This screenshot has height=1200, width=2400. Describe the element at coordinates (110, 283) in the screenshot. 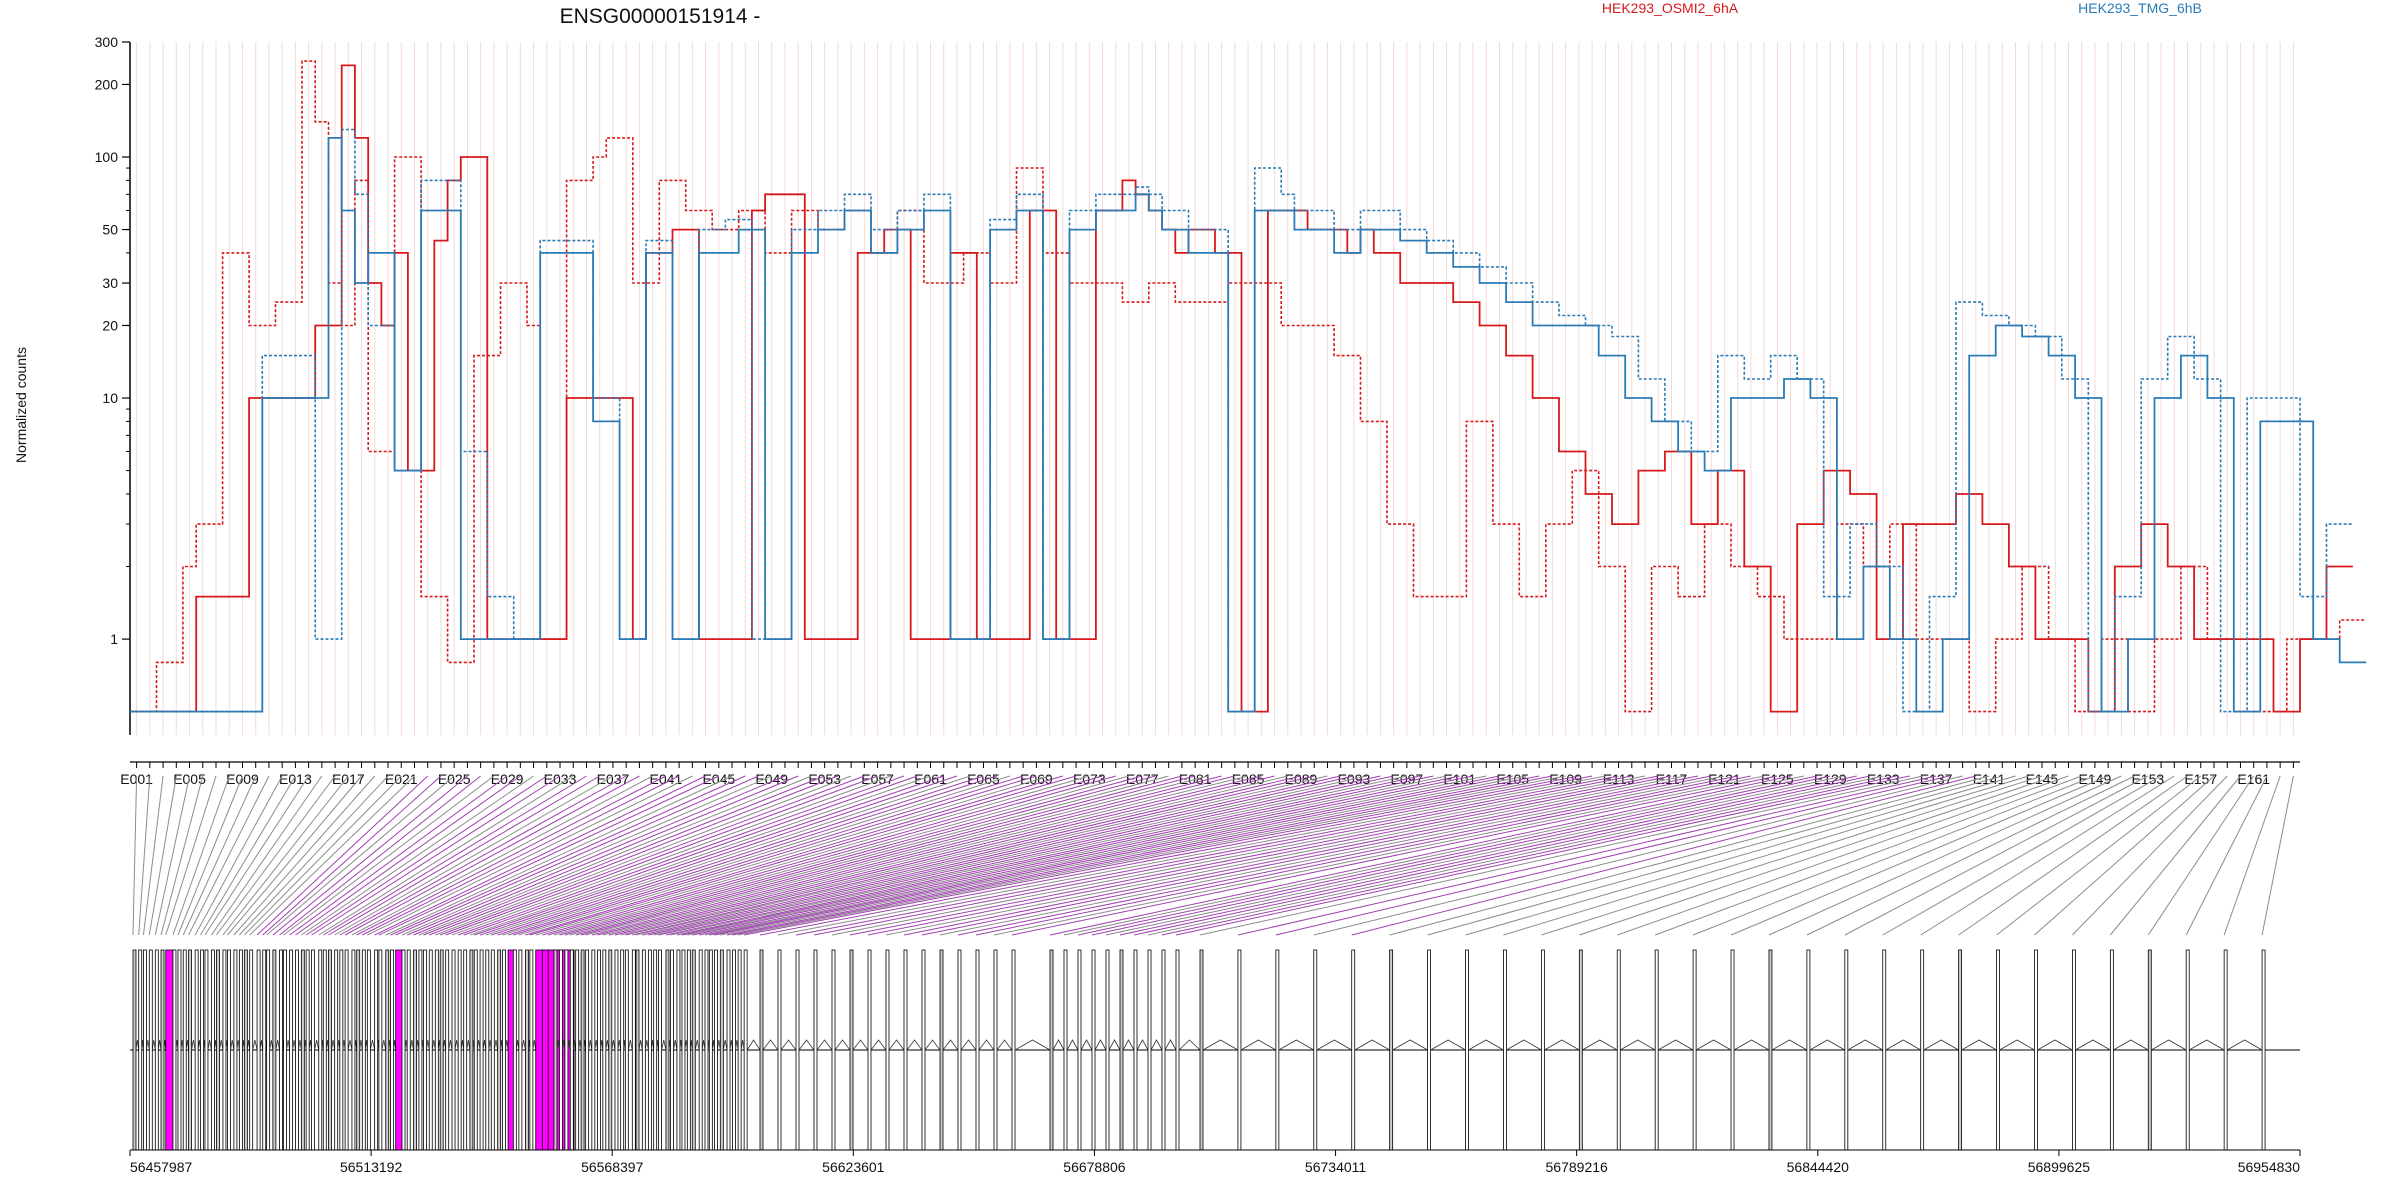

I see `y-tick-label: 30` at that location.